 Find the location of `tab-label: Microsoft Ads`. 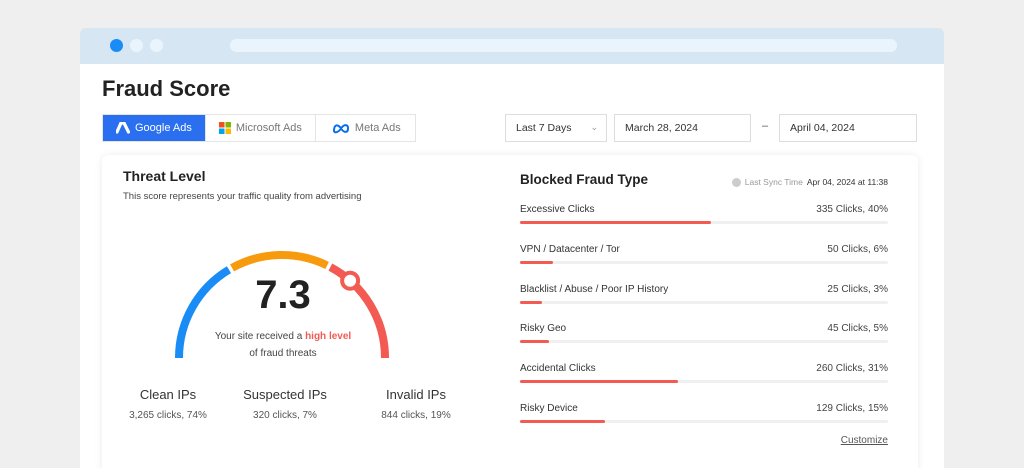

tab-label: Microsoft Ads is located at coordinates (268, 128).